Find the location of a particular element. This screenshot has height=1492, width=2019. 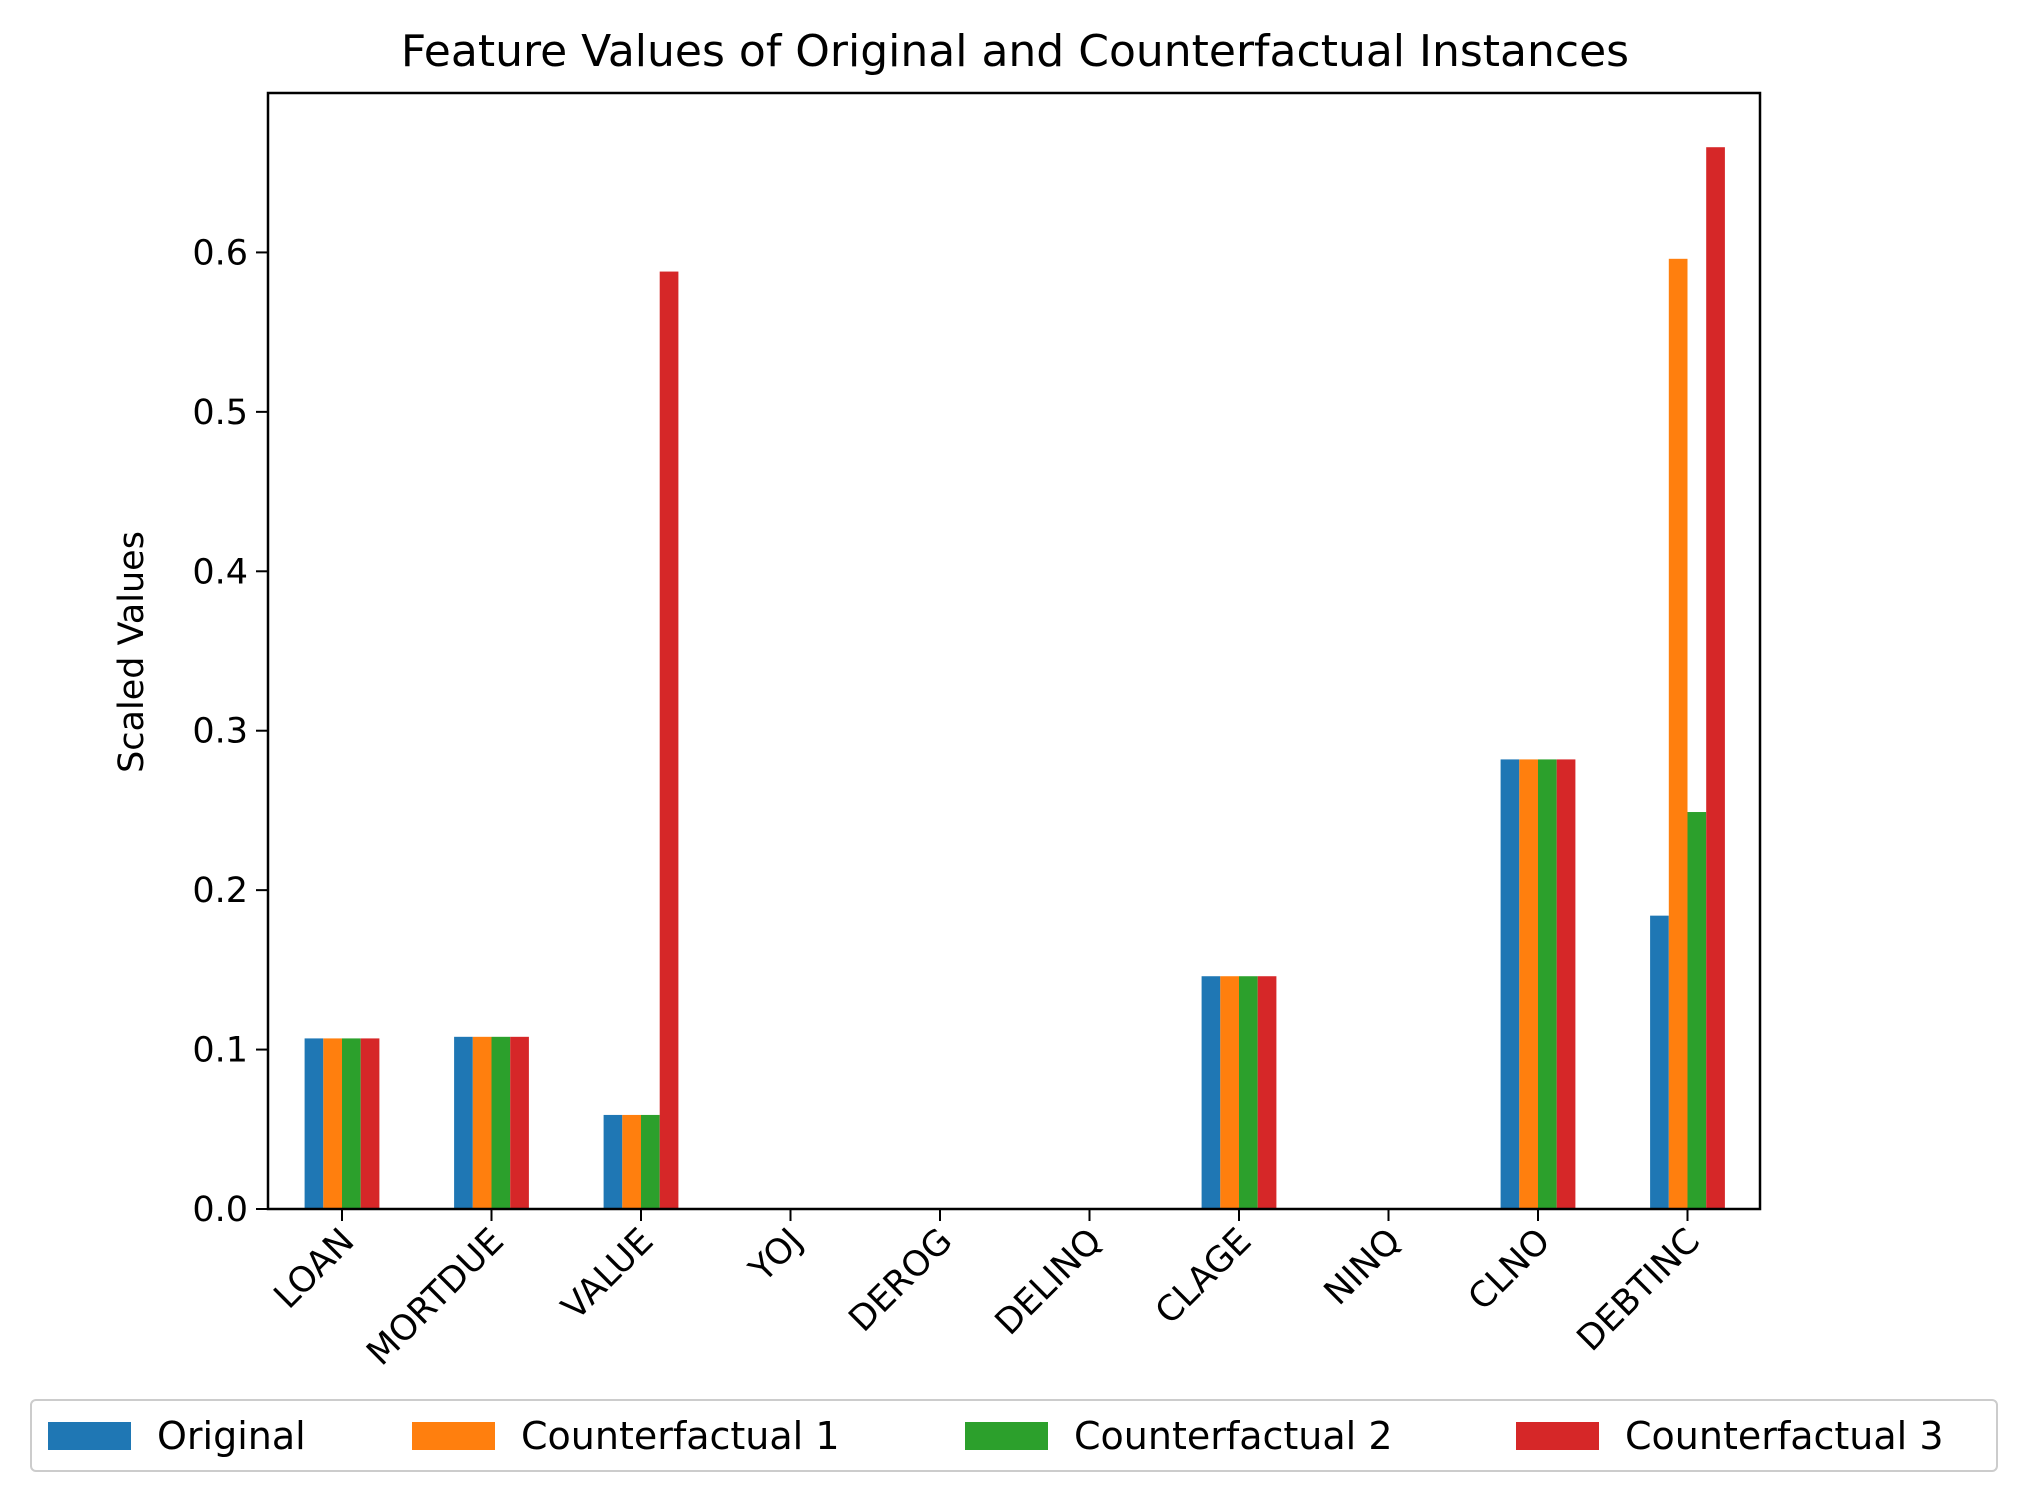

legend-swatch-original is located at coordinates (89, 1435).